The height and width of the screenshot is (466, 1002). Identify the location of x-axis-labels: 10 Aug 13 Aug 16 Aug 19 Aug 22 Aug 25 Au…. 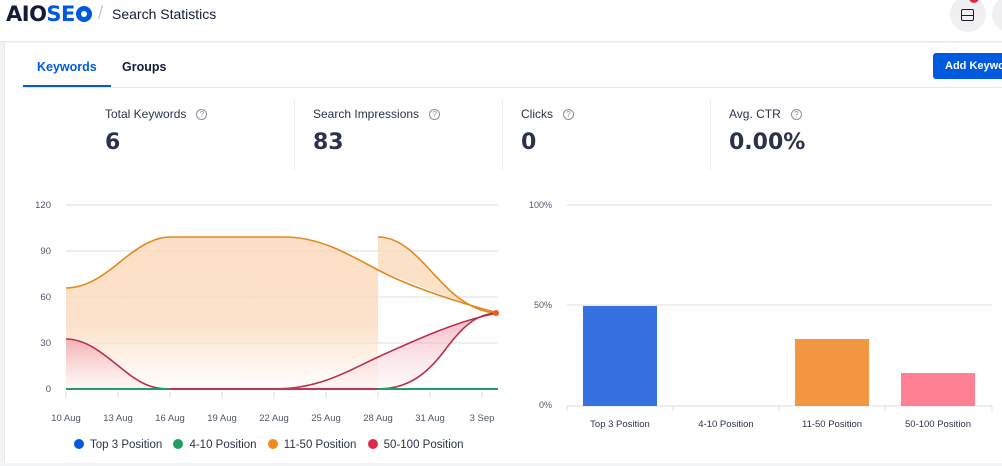
(272, 418).